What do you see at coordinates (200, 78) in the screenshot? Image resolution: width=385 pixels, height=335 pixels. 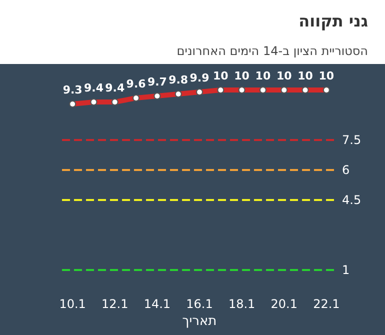 I see `data-label: 9.9` at bounding box center [200, 78].